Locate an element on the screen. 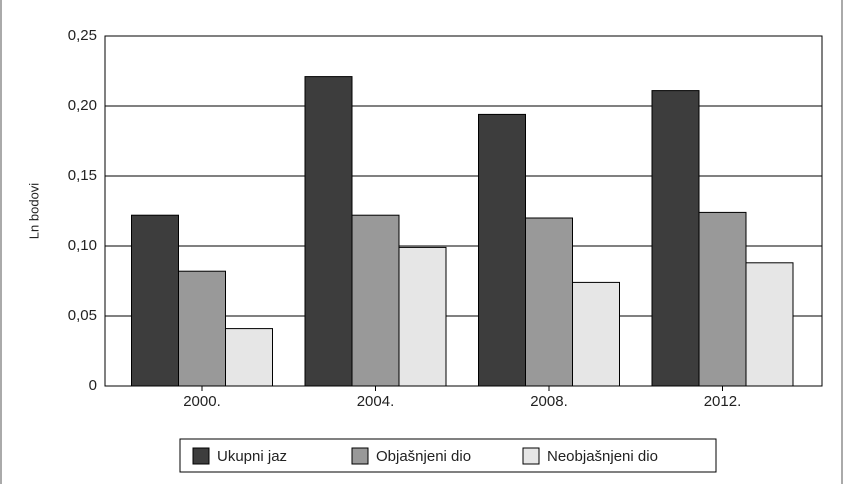 The height and width of the screenshot is (484, 844). legend-box is located at coordinates (448, 455).